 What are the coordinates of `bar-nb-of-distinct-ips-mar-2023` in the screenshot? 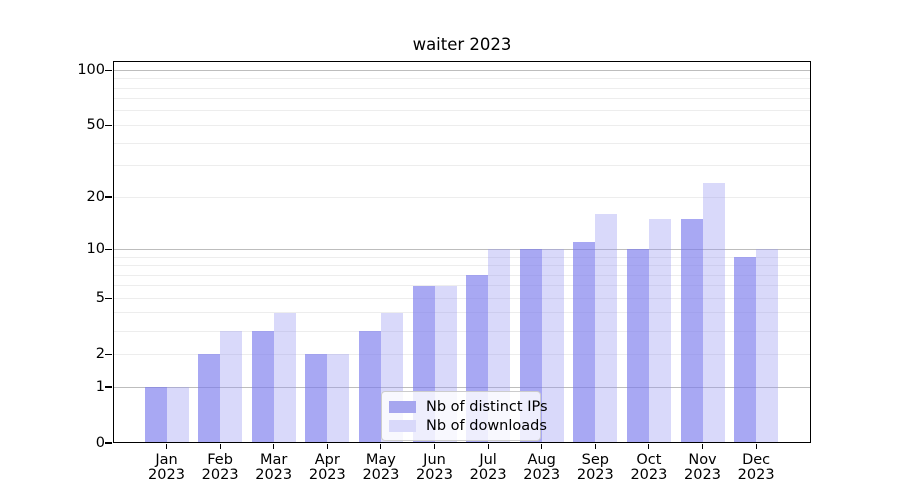 It's located at (262, 387).